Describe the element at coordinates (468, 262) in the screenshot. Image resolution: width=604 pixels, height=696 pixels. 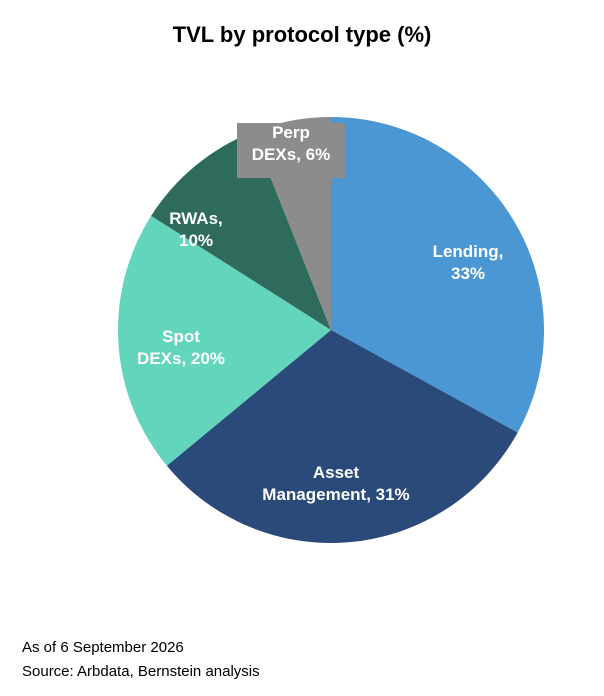
I see `pie-label-lending: Lending, 33%` at that location.